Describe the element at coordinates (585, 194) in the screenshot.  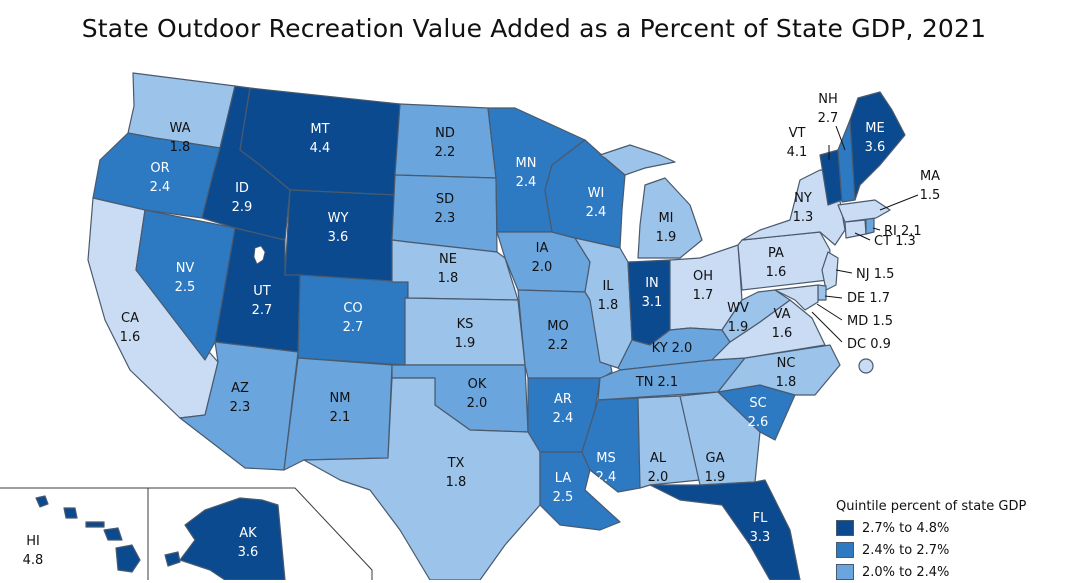
I see `state-WI` at that location.